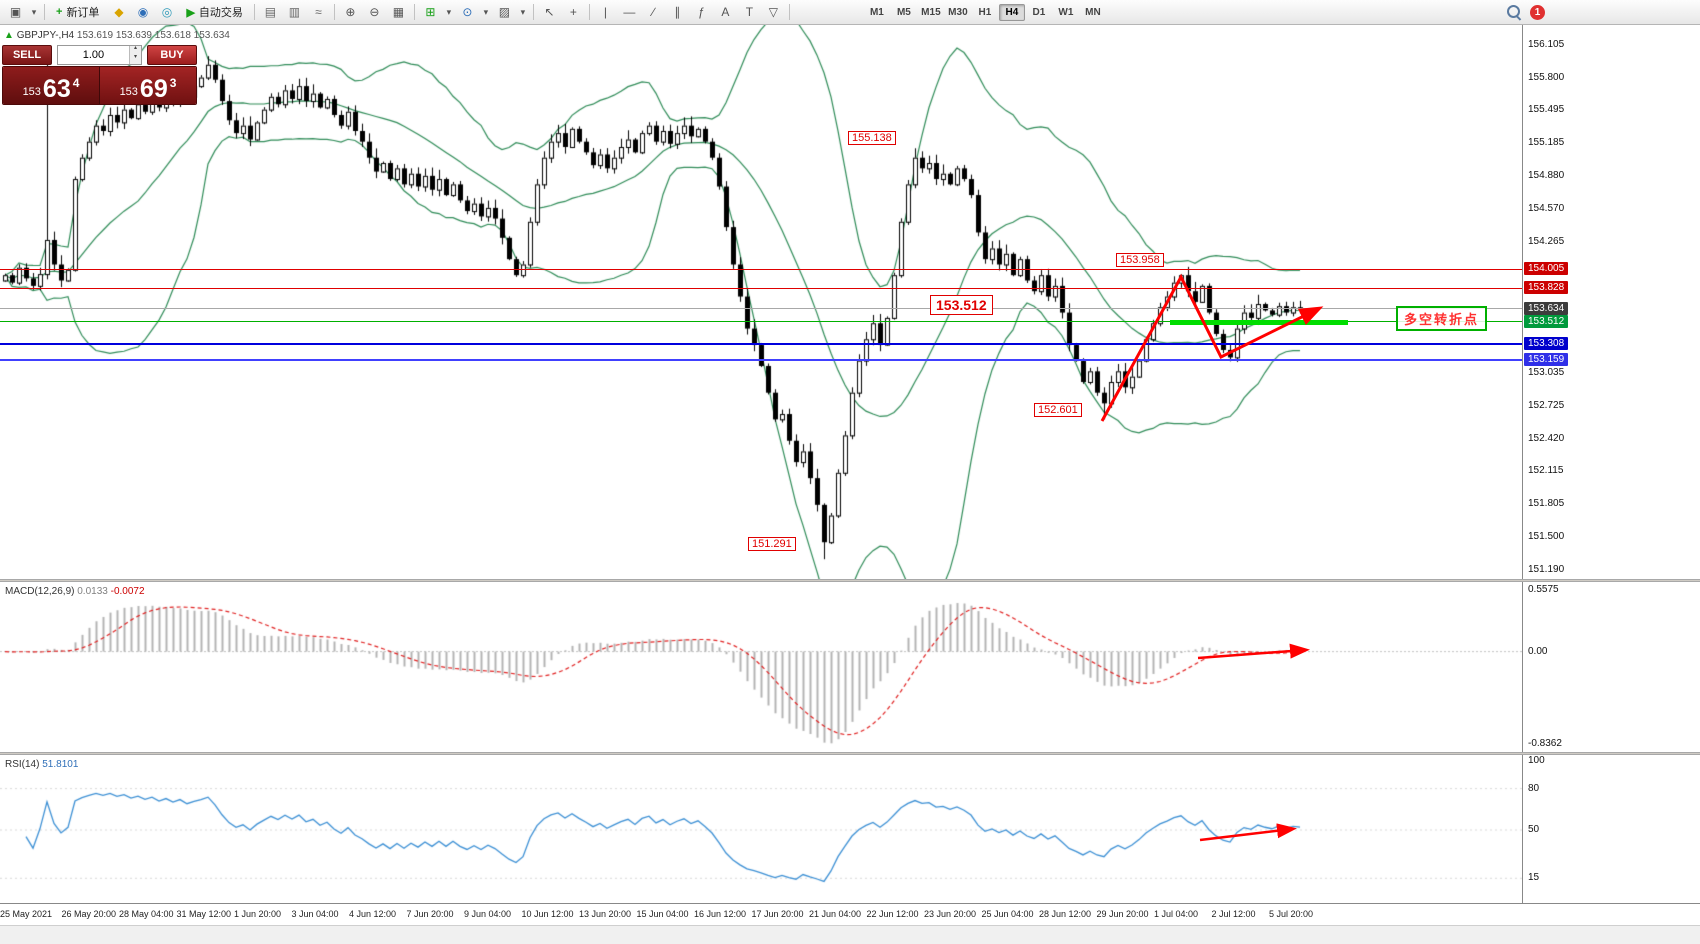  I want to click on price-axis-label: 155.495, so click(1546, 110).